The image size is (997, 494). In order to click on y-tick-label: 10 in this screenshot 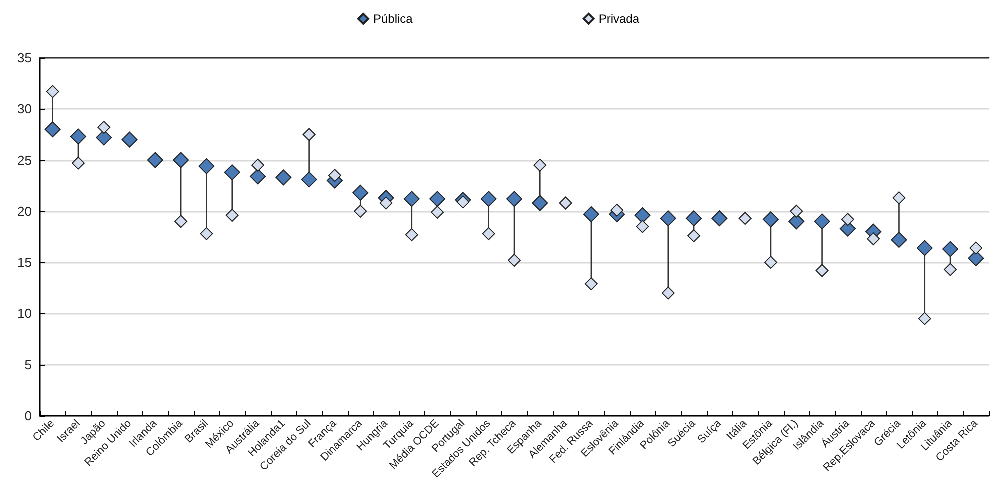, I will do `click(25, 314)`.